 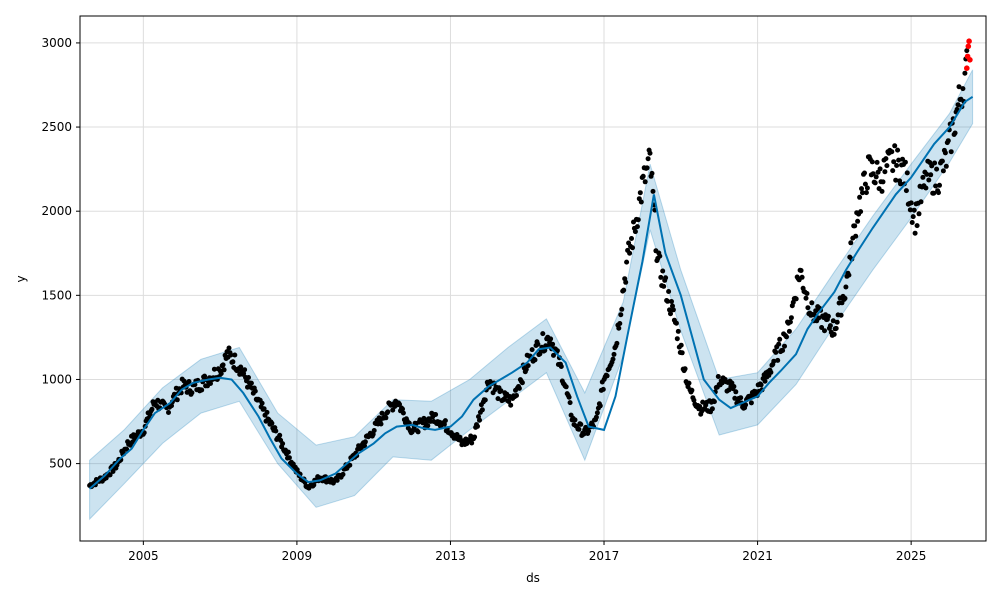 What do you see at coordinates (21, 278) in the screenshot?
I see `y-axis-label: y` at bounding box center [21, 278].